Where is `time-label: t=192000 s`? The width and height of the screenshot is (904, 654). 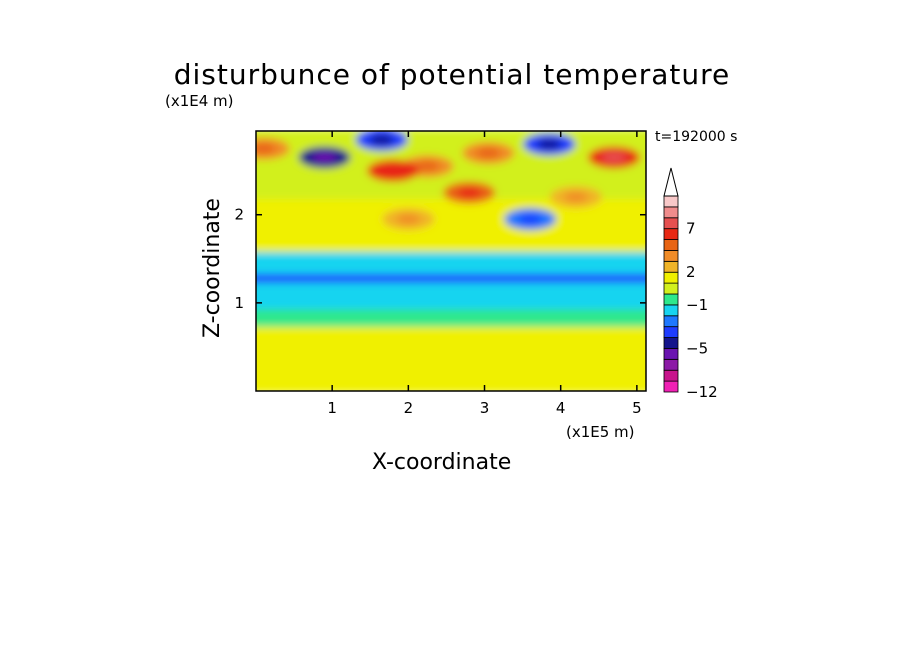 time-label: t=192000 s is located at coordinates (696, 137).